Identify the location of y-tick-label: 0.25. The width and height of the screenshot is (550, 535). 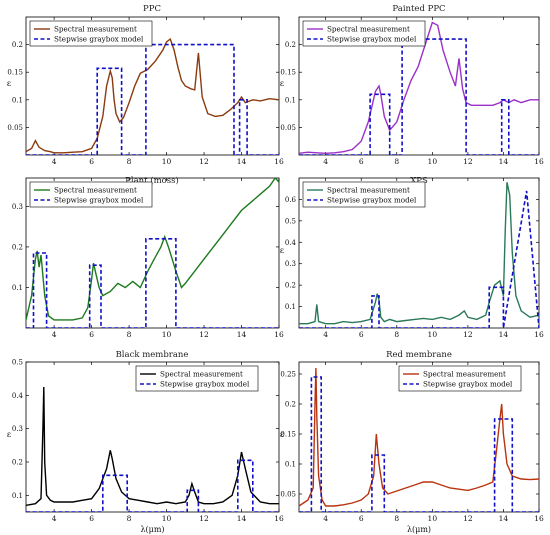
(288, 375).